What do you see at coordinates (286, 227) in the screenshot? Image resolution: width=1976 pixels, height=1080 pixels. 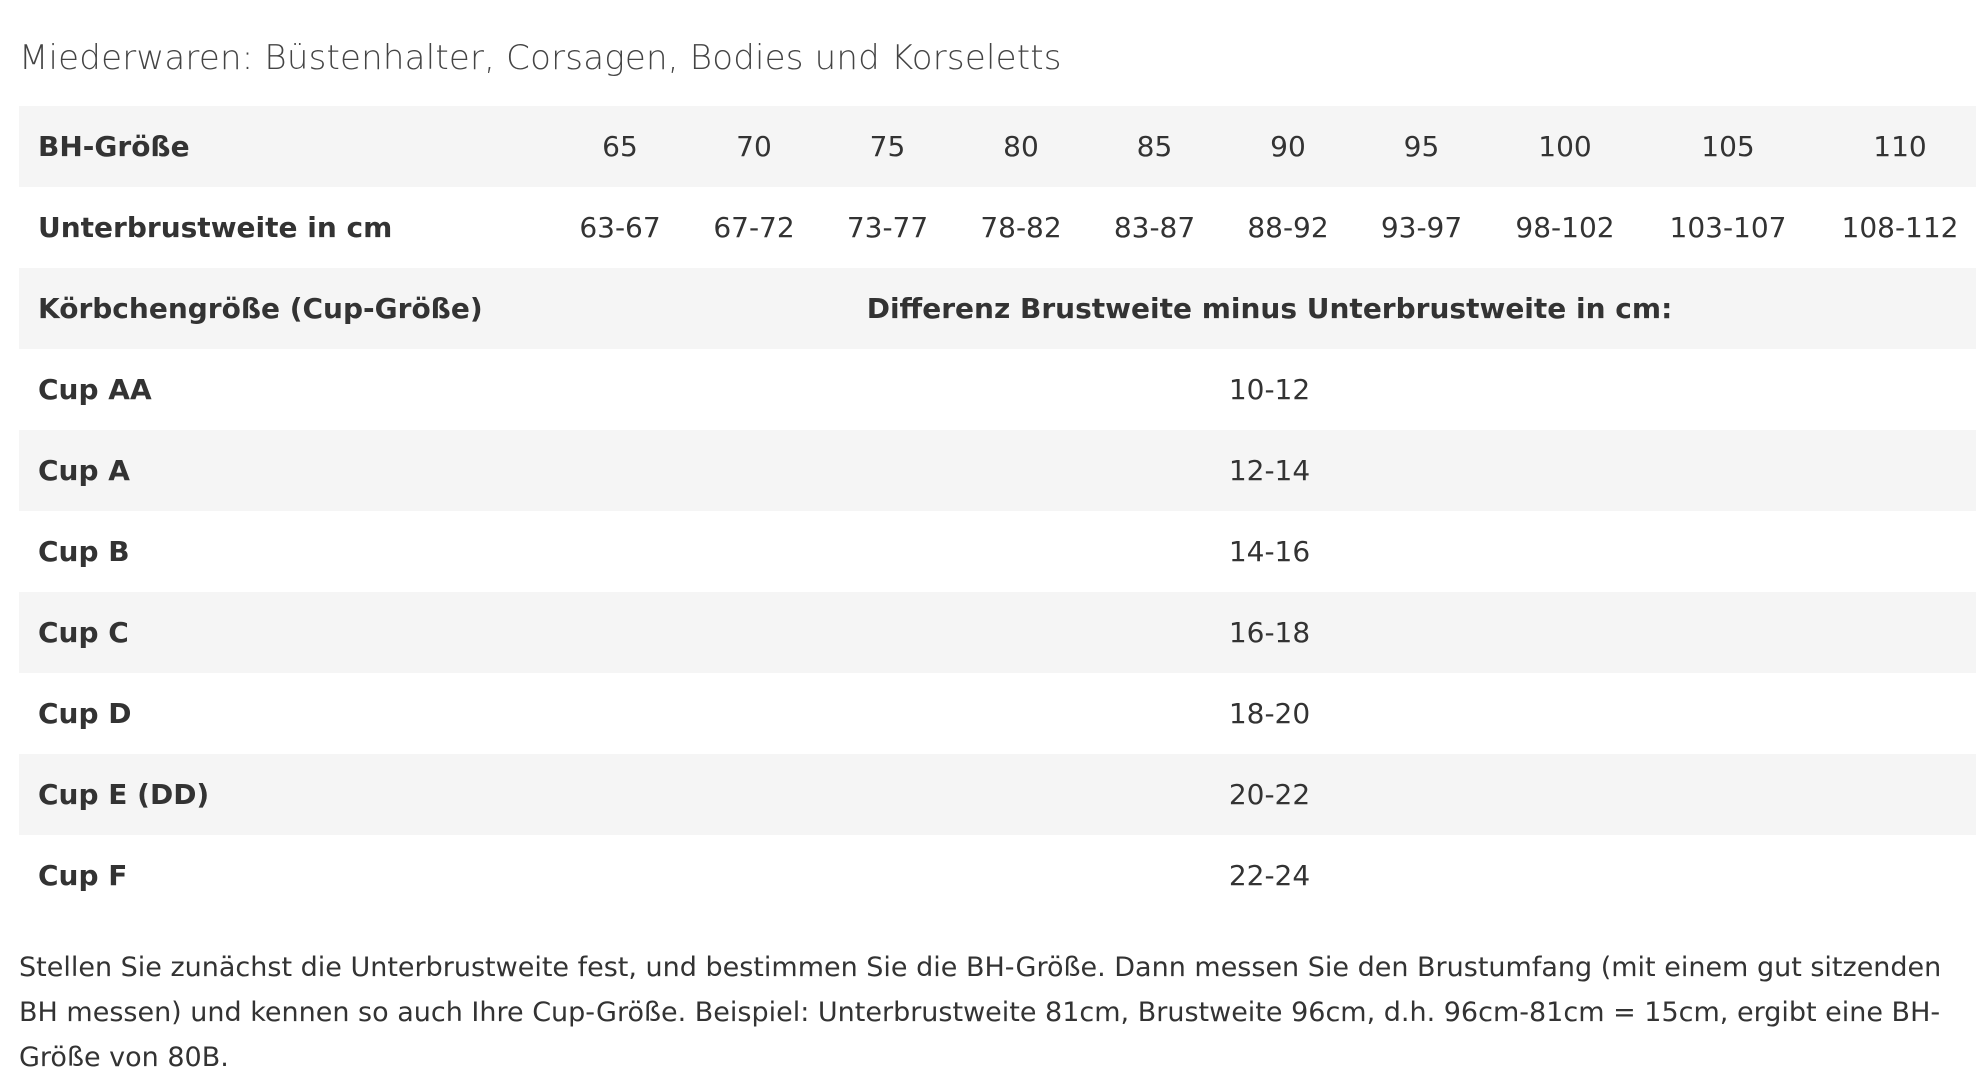 I see `underbust-label: Unterbrustweite in cm` at bounding box center [286, 227].